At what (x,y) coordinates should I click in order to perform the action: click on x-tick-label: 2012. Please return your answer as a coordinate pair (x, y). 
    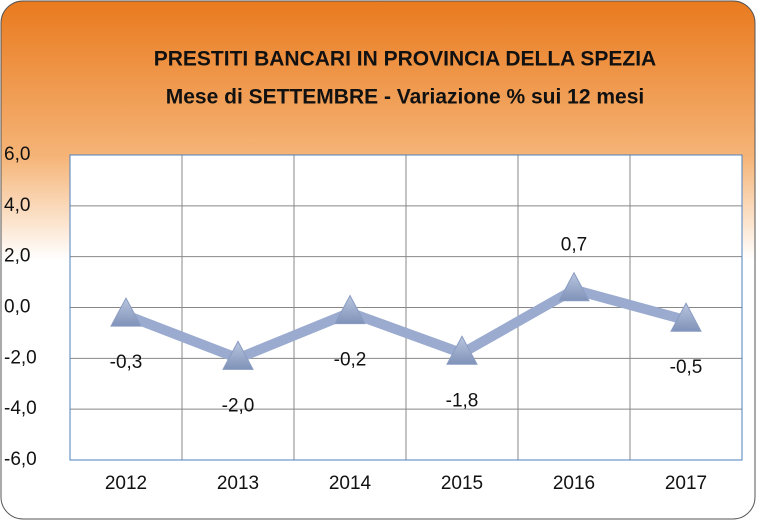
    Looking at the image, I should click on (126, 483).